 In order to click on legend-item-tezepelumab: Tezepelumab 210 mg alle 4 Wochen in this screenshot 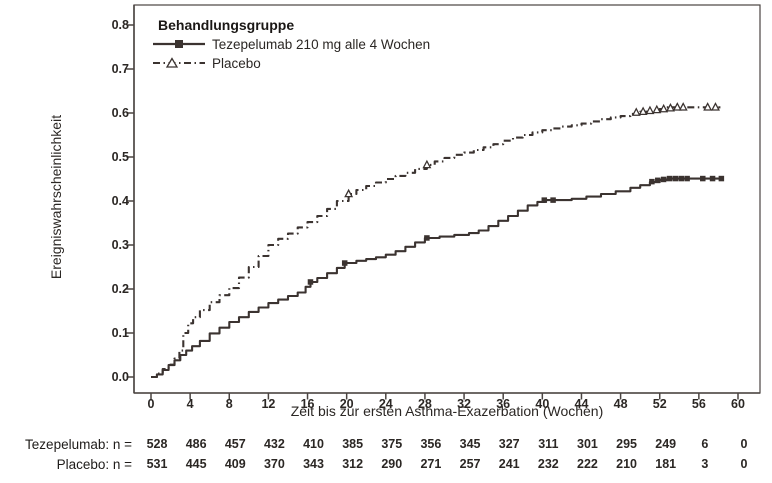, I will do `click(291, 44)`.